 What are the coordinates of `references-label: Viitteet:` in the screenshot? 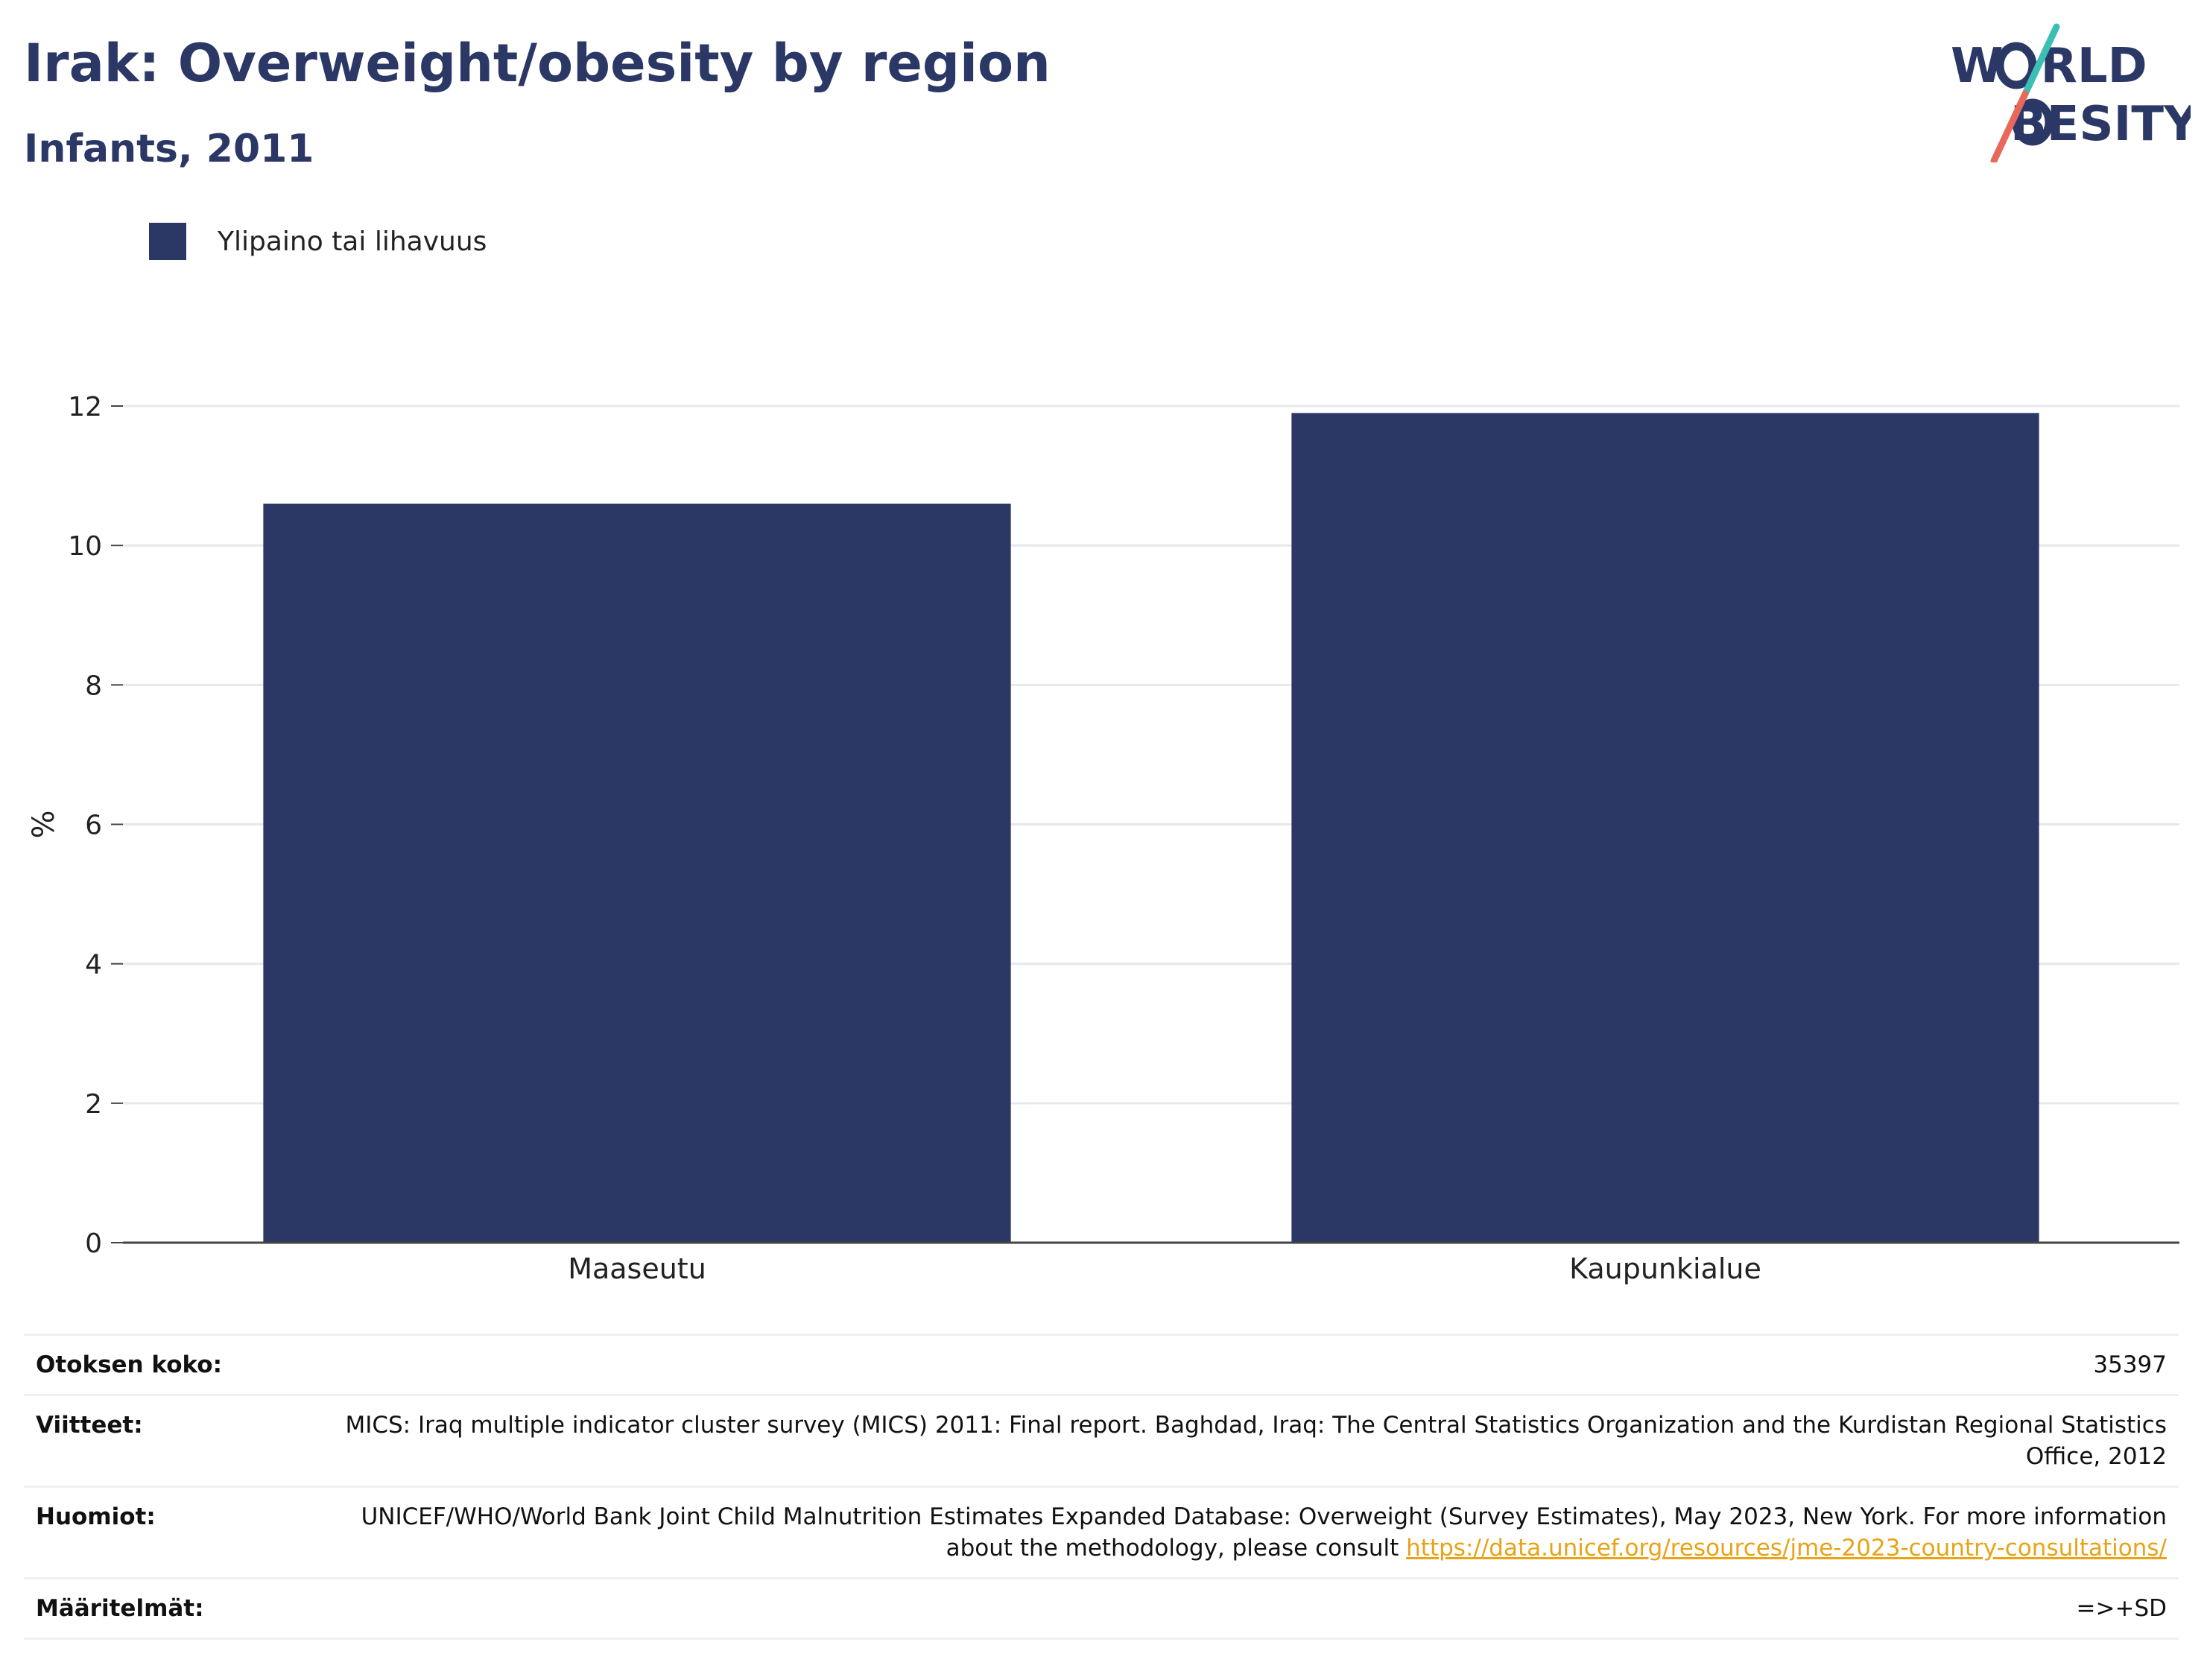 It's located at (177, 1440).